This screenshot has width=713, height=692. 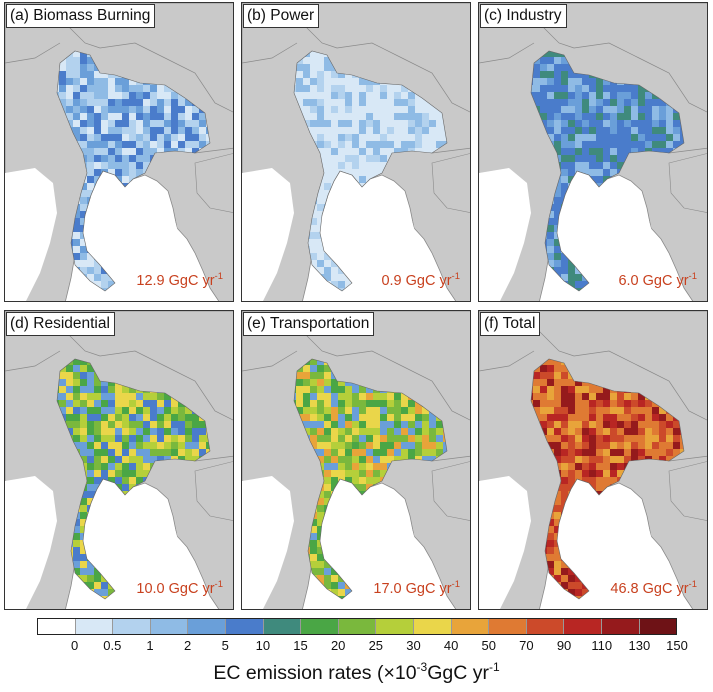 What do you see at coordinates (362, 646) in the screenshot?
I see `colorbar-ticks: 0 0.5 1 2 5 10 15 20 25 30 40 50 70 90 110 130 150` at bounding box center [362, 646].